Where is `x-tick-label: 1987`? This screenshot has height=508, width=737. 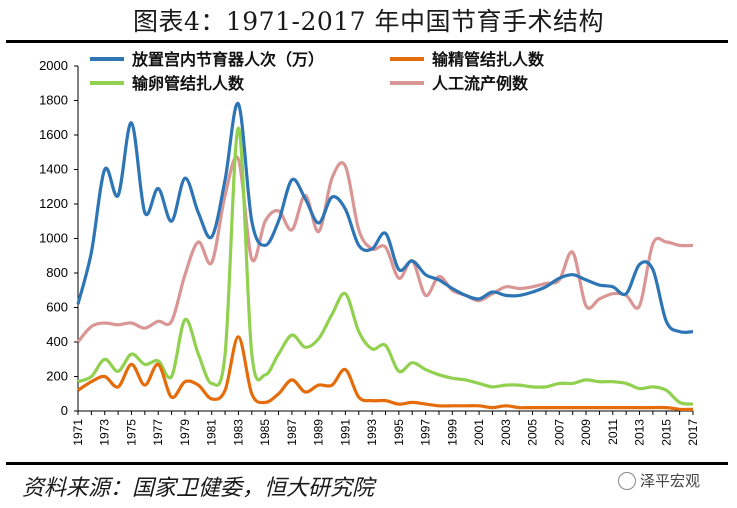 x-tick-label: 1987 is located at coordinates (292, 432).